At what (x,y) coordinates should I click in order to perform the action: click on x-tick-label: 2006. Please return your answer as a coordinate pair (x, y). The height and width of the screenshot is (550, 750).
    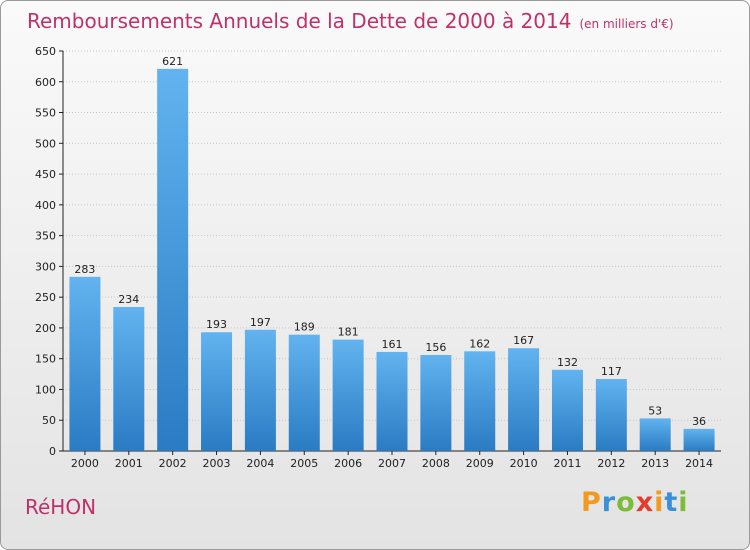
    Looking at the image, I should click on (348, 463).